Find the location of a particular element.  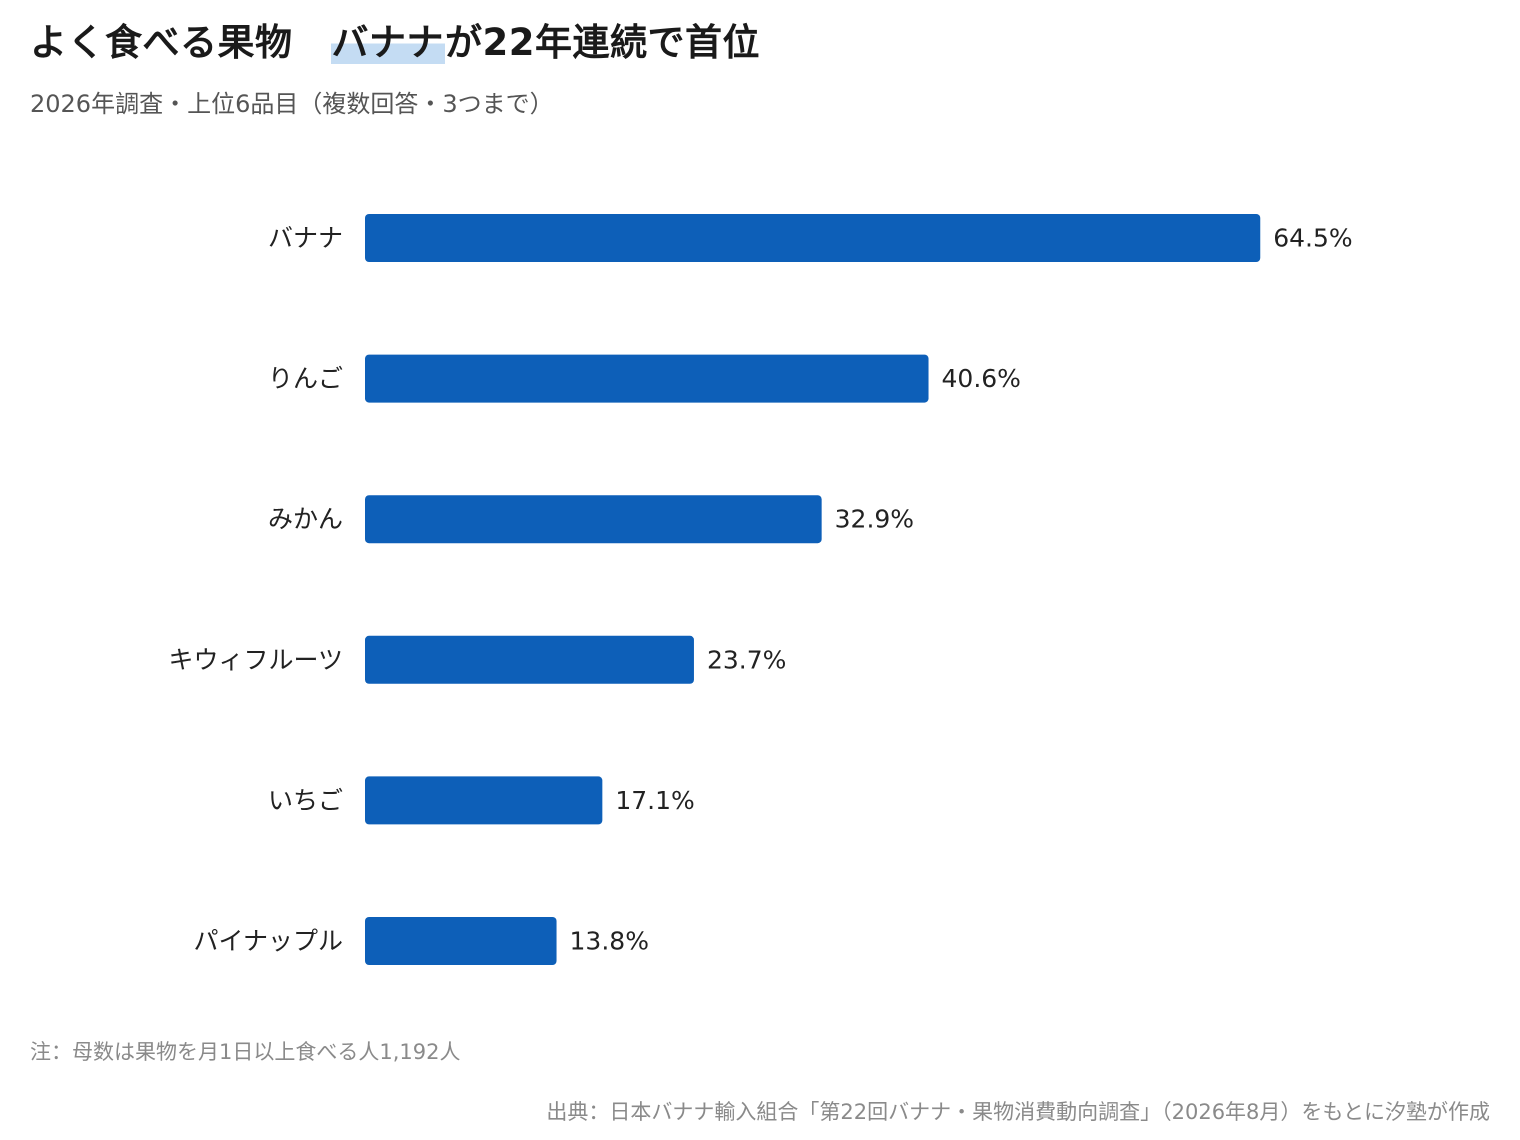

bar-group: みかん 32.9% is located at coordinates (591, 519).